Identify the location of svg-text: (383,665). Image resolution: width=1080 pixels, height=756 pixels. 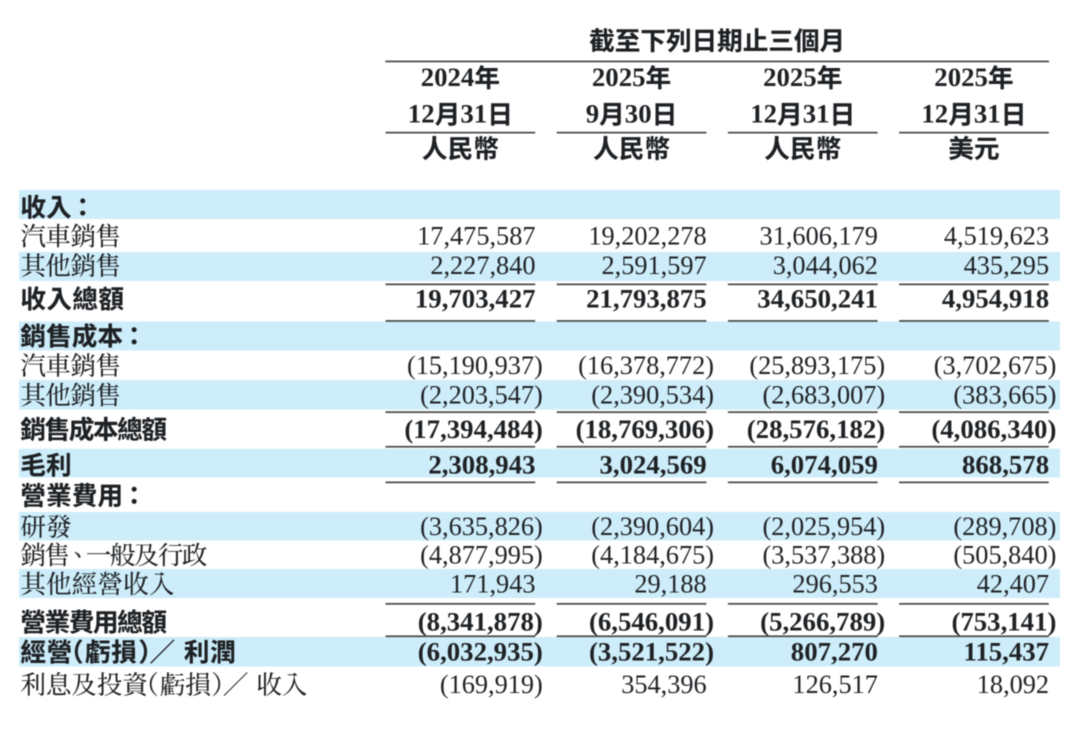
(1004, 395).